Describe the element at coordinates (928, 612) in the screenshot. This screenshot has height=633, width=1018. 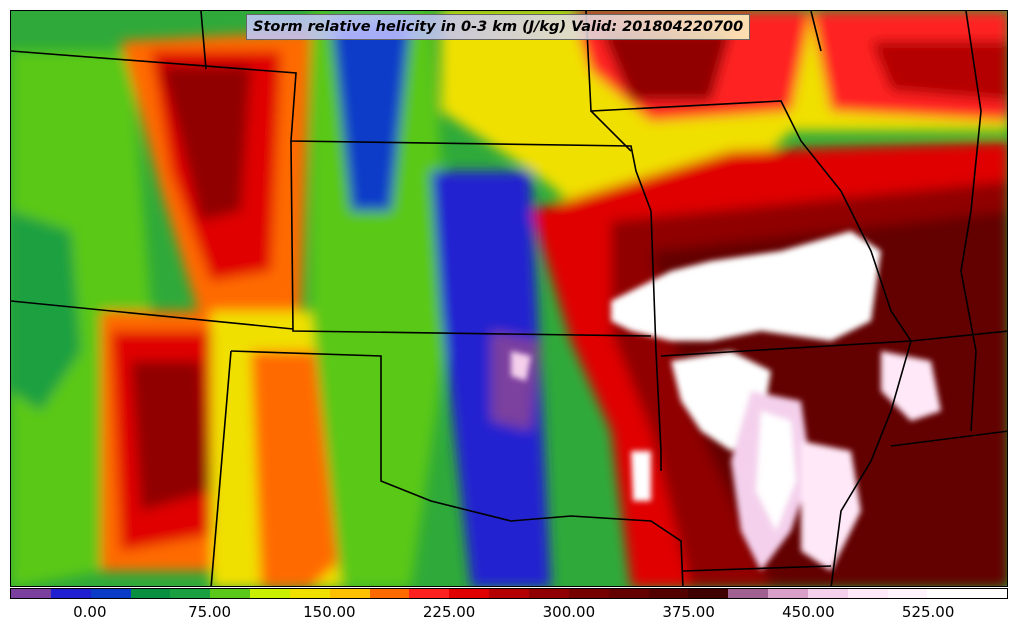
I see `colorbar-tick-label: 525.00` at that location.